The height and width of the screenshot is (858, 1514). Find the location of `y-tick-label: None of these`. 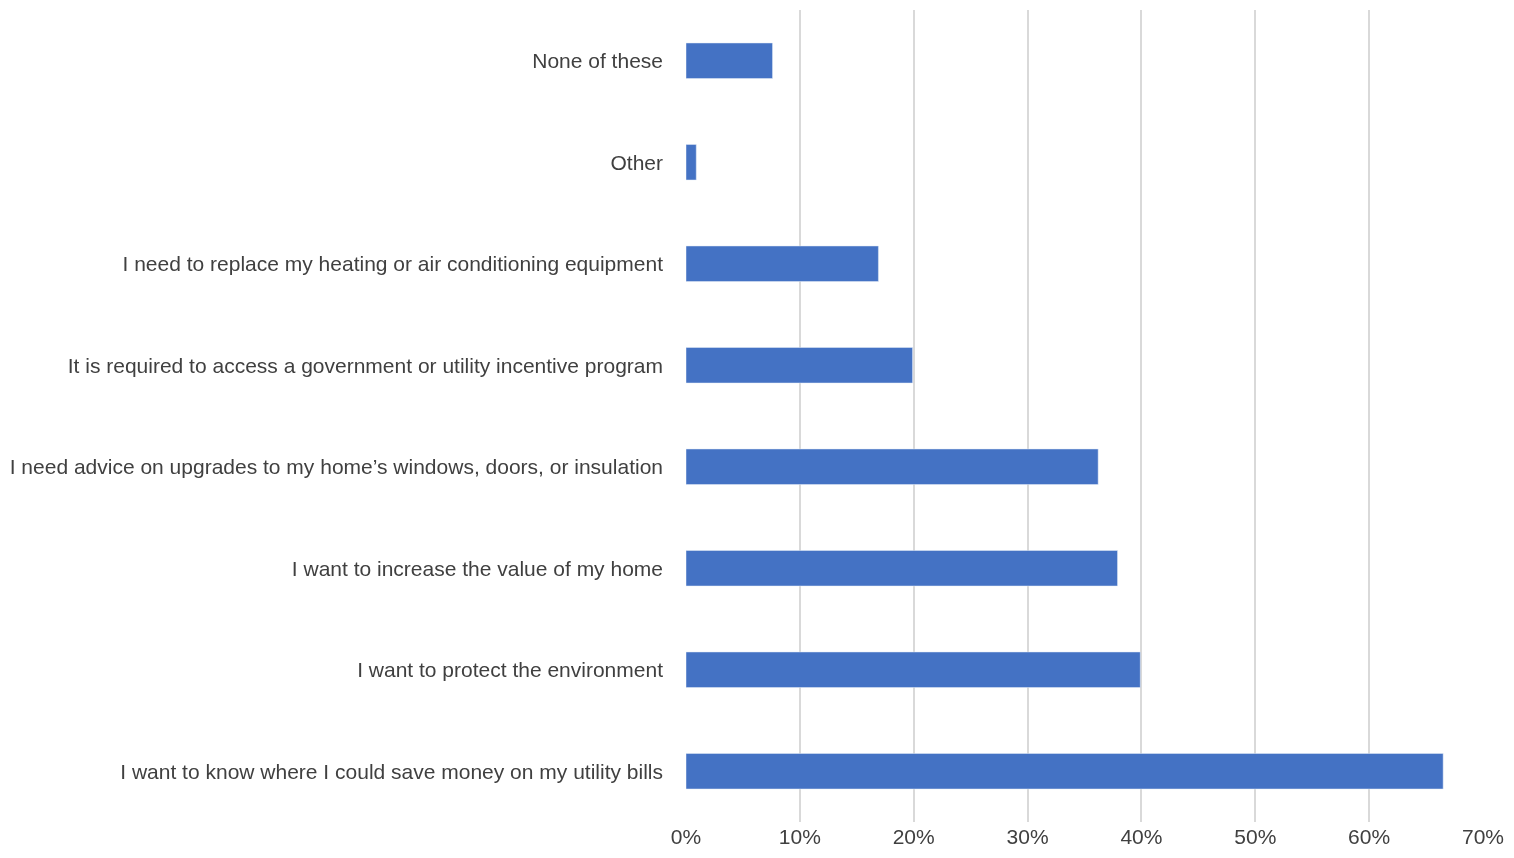

y-tick-label: None of these is located at coordinates (597, 61).